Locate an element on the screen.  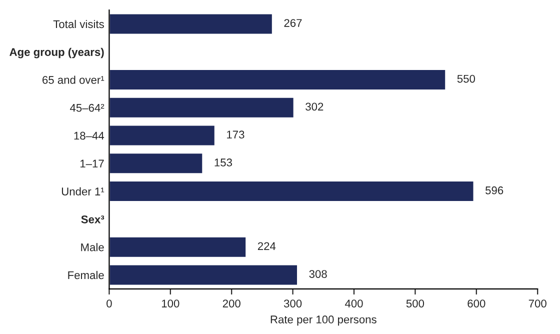
data-label: 308 is located at coordinates (318, 274).